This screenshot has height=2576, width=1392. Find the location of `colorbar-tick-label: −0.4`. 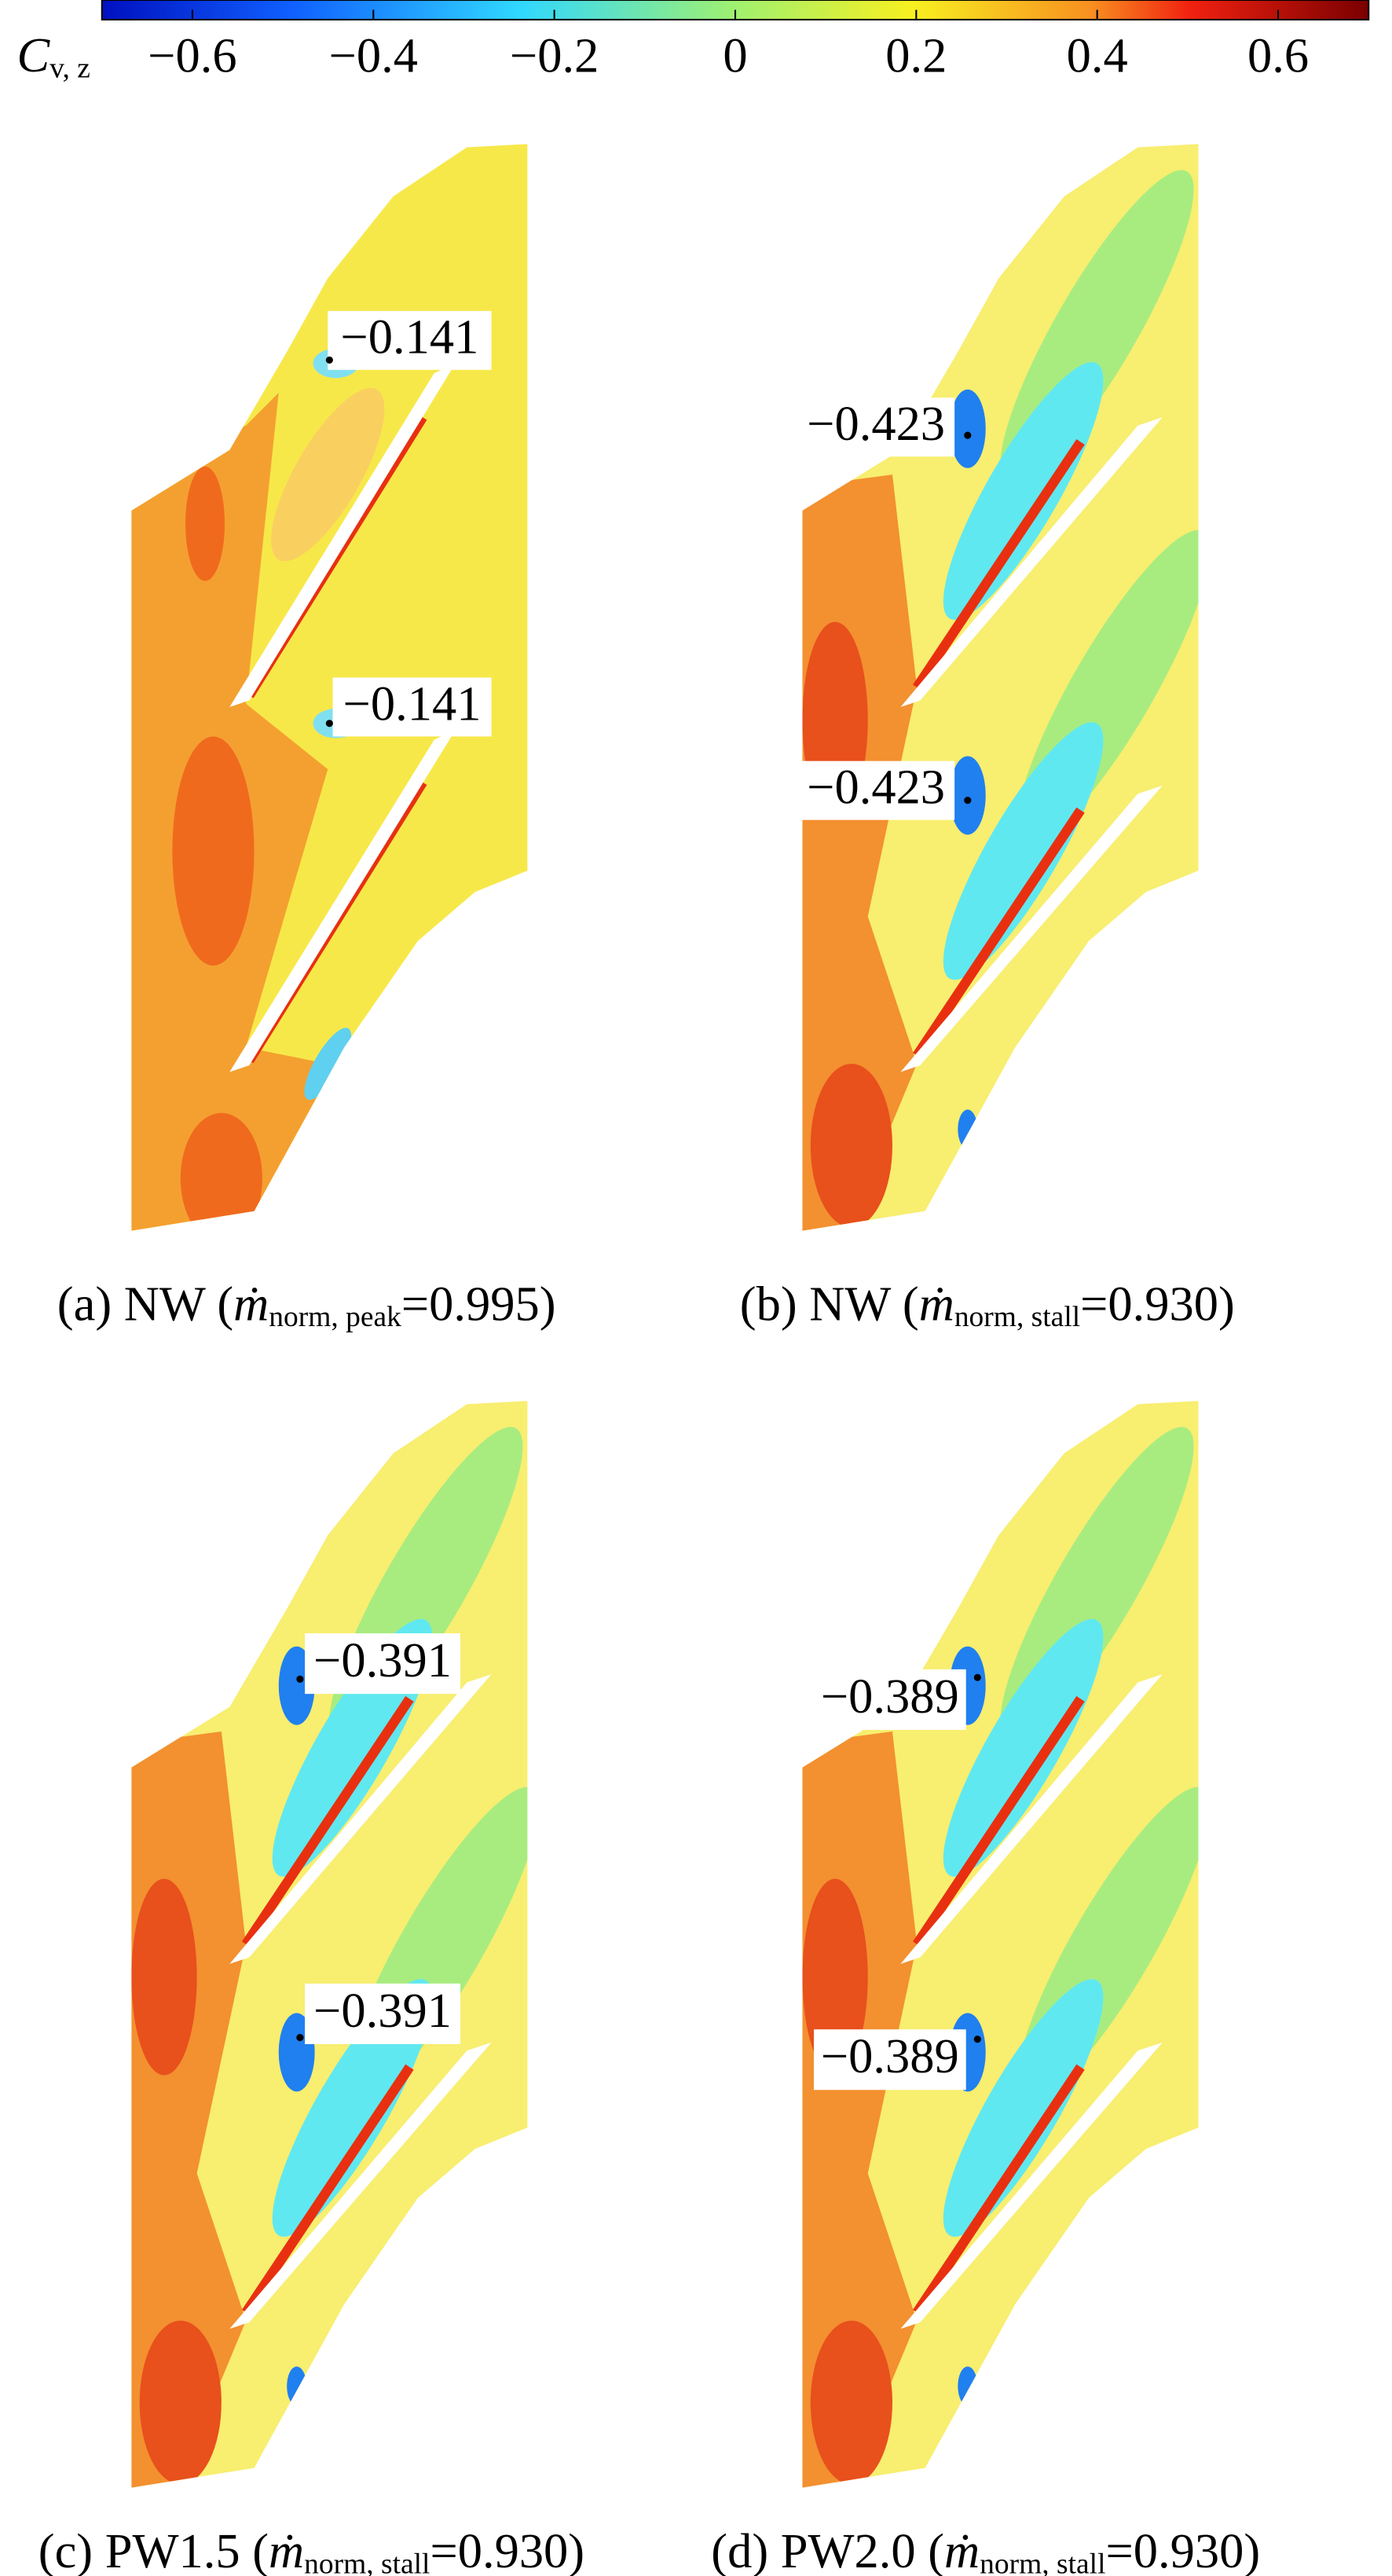

colorbar-tick-label: −0.4 is located at coordinates (373, 55).